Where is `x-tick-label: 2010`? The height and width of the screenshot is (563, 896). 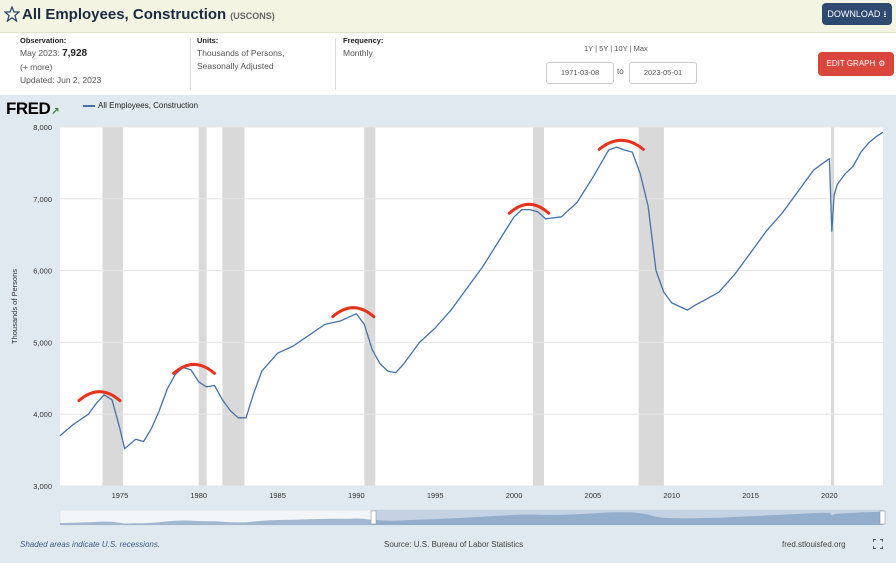 x-tick-label: 2010 is located at coordinates (671, 495).